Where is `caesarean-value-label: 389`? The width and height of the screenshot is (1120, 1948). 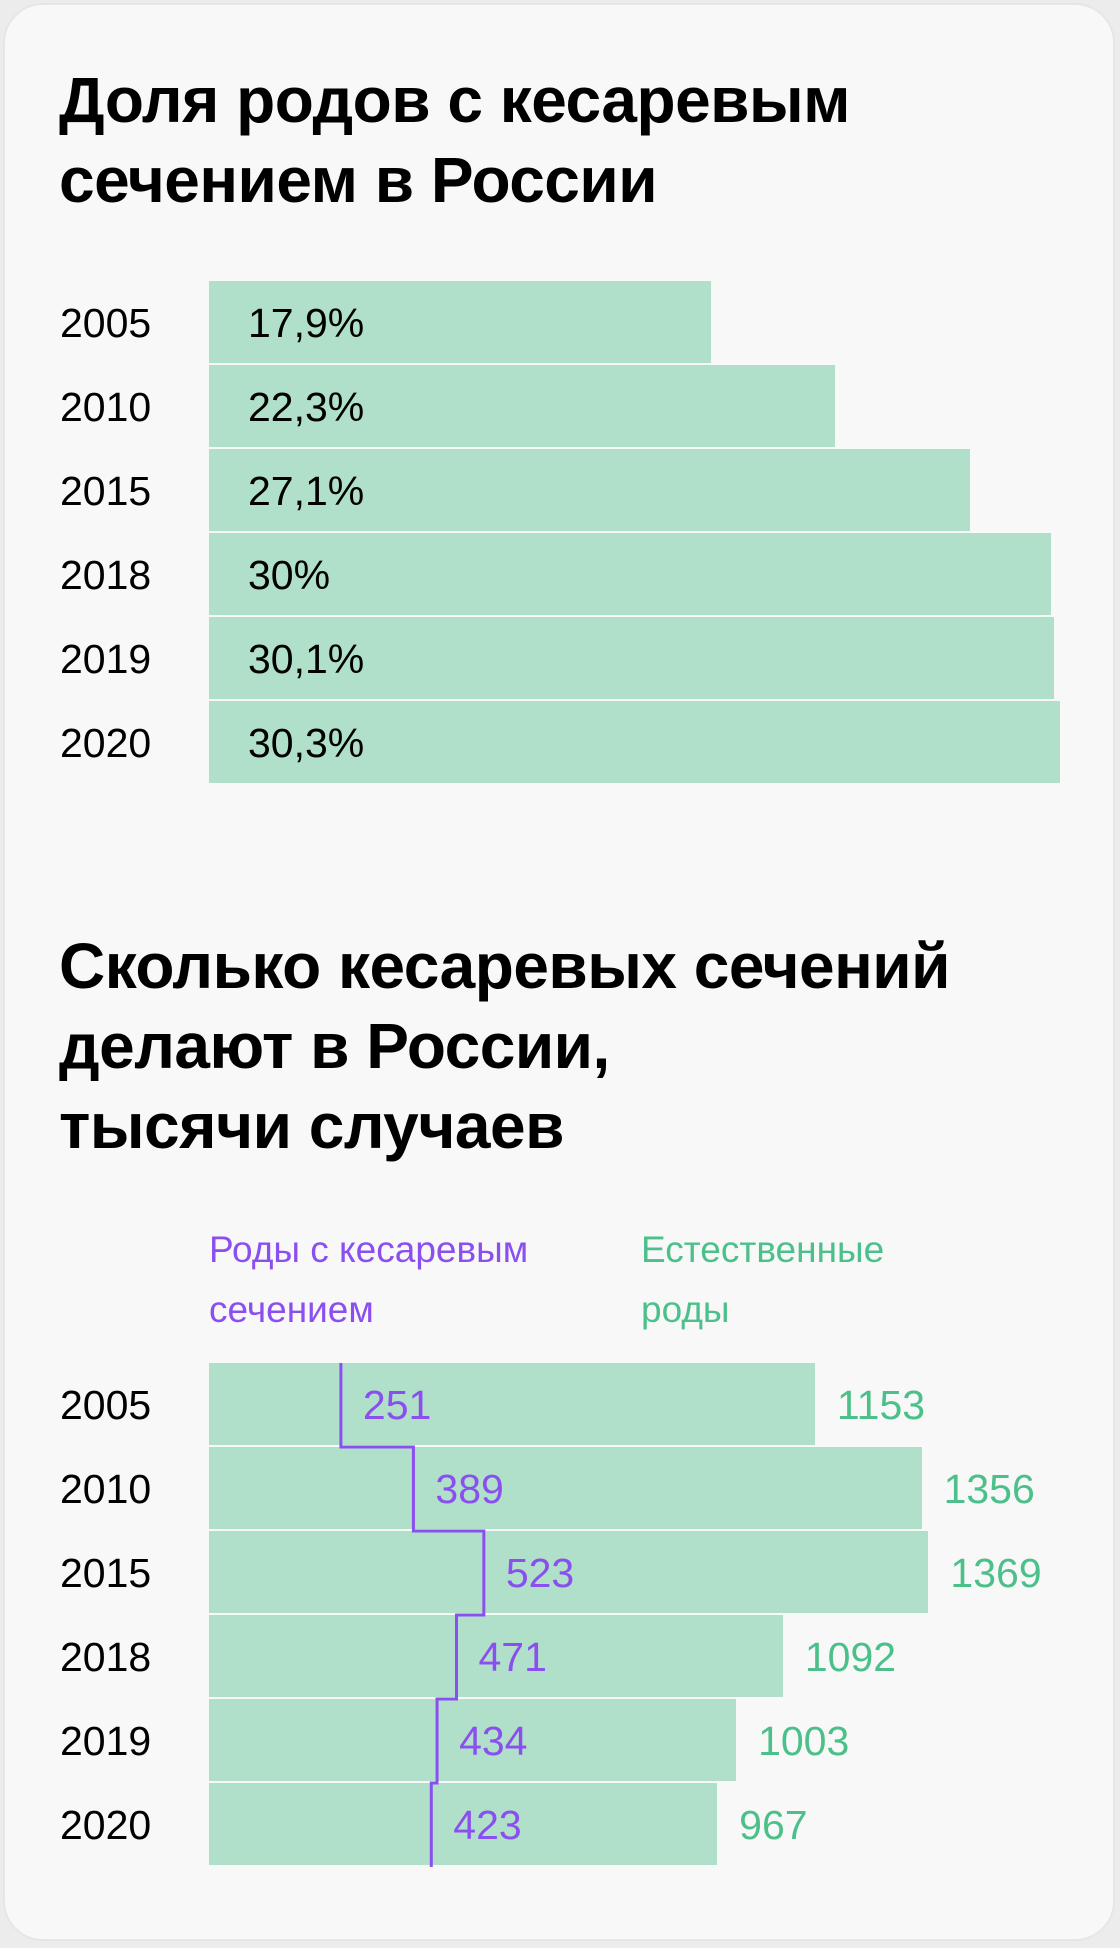
caesarean-value-label: 389 is located at coordinates (469, 1489).